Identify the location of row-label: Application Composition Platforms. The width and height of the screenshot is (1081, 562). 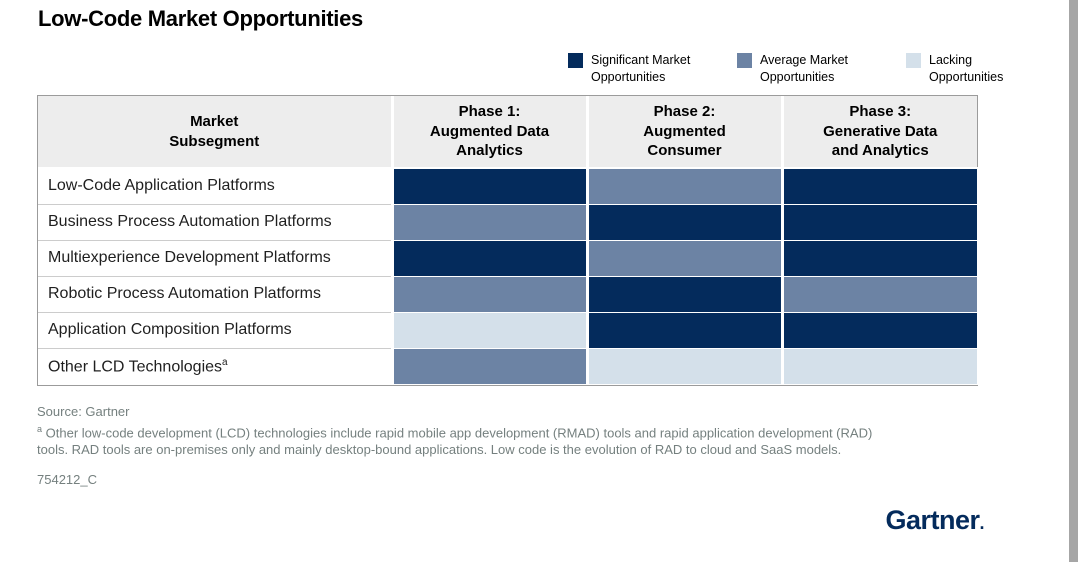
(215, 330).